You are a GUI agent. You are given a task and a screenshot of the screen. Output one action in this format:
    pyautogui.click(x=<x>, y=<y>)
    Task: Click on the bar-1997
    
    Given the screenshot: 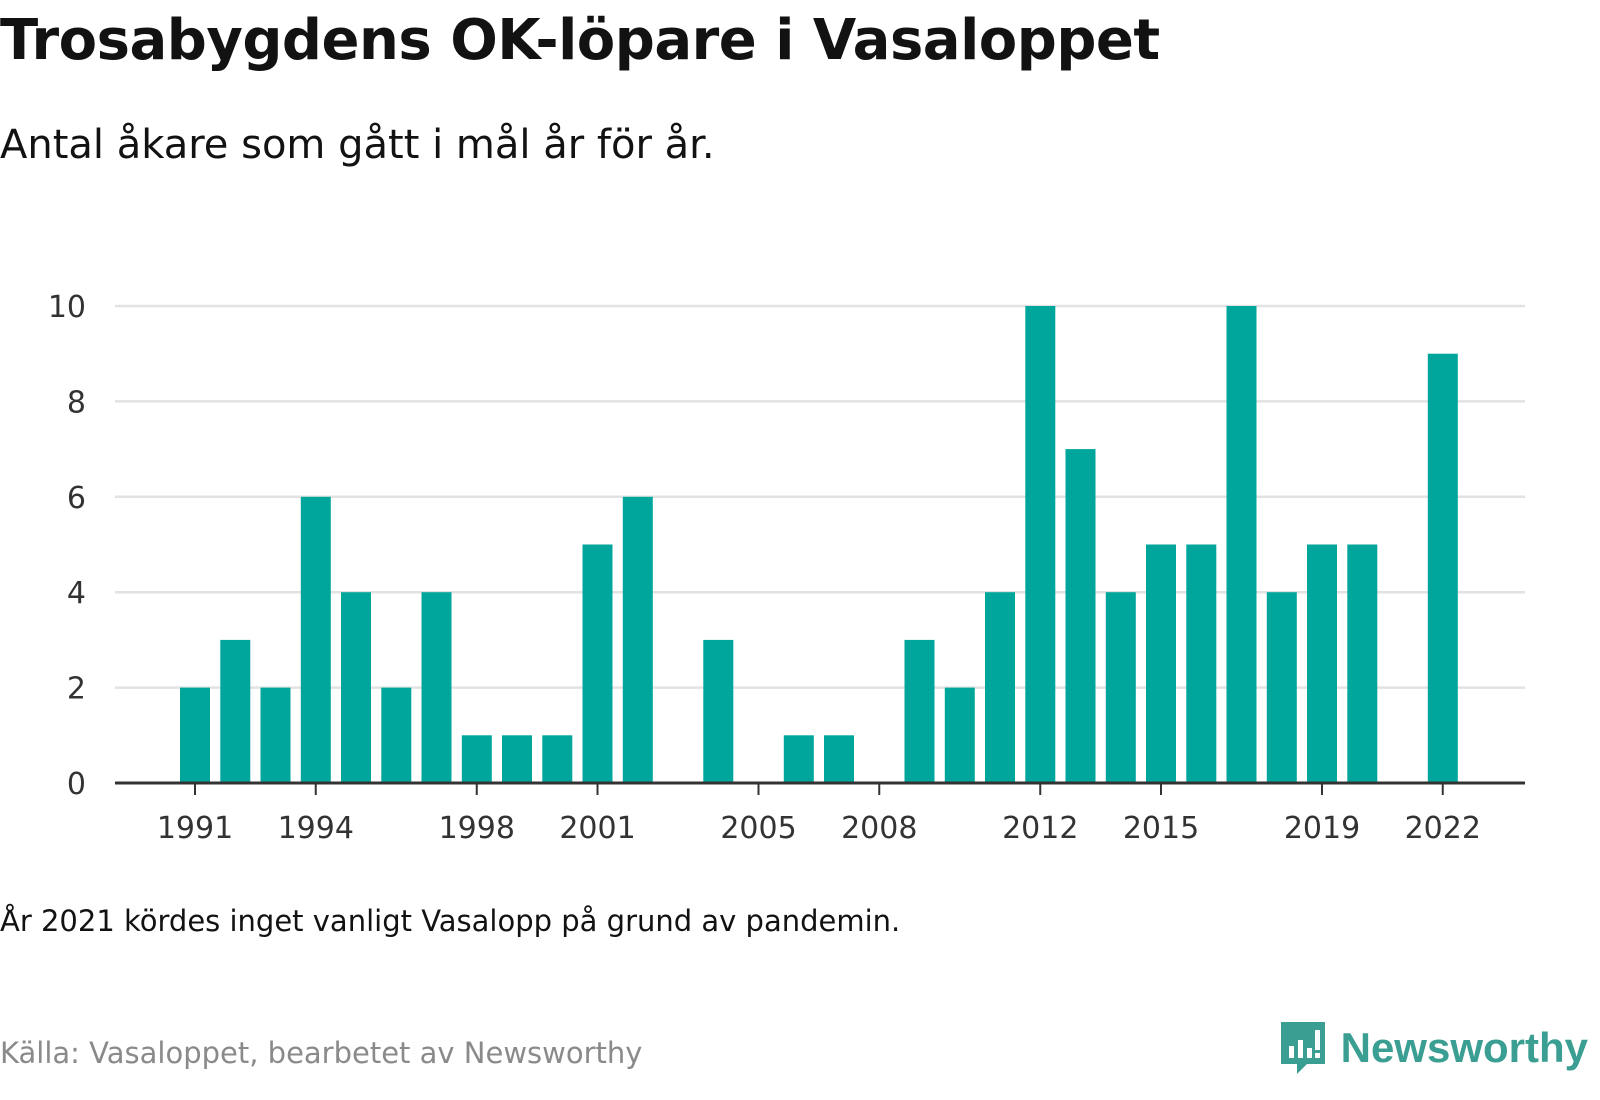 What is the action you would take?
    pyautogui.click(x=436, y=687)
    